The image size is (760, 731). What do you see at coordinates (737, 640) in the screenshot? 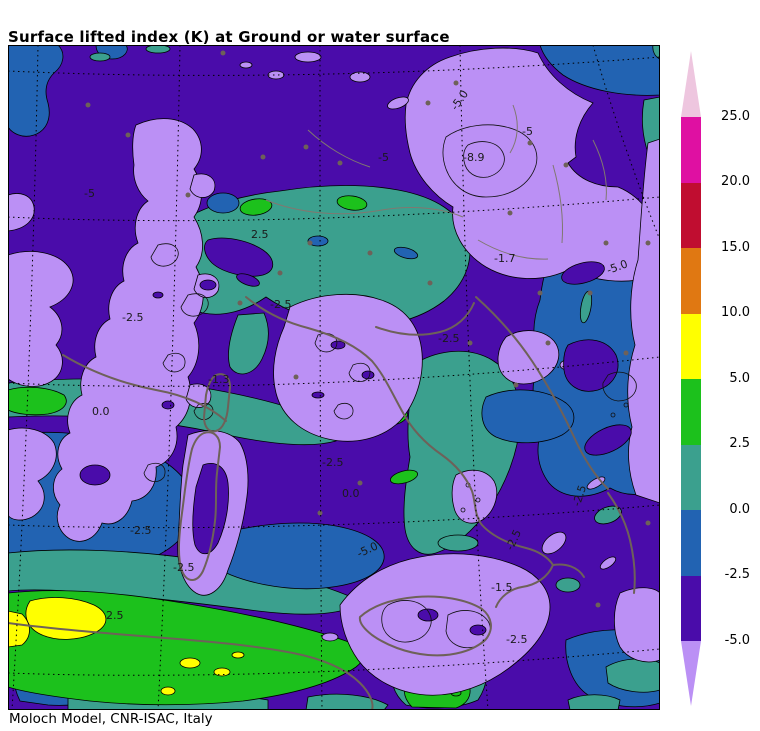
I see `colorbar-tick: -5.0` at bounding box center [737, 640].